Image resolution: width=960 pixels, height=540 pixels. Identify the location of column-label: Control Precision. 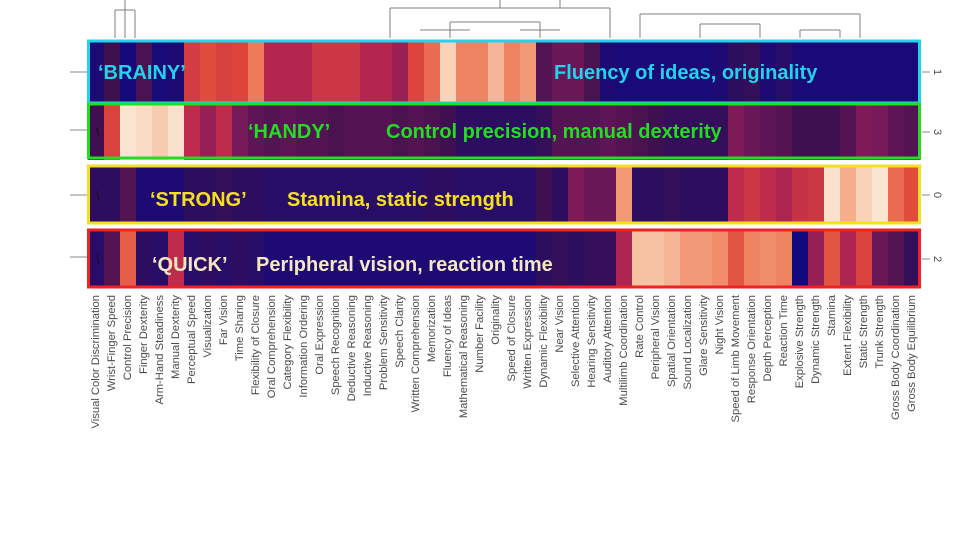
(128, 337).